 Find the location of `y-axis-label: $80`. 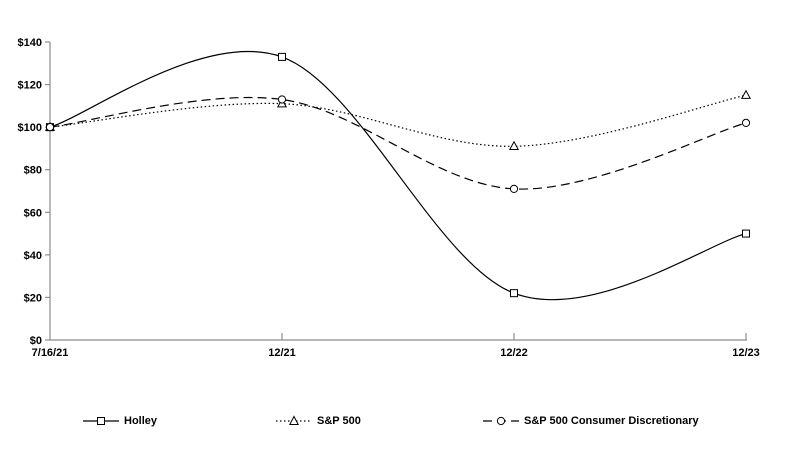

y-axis-label: $80 is located at coordinates (33, 171).